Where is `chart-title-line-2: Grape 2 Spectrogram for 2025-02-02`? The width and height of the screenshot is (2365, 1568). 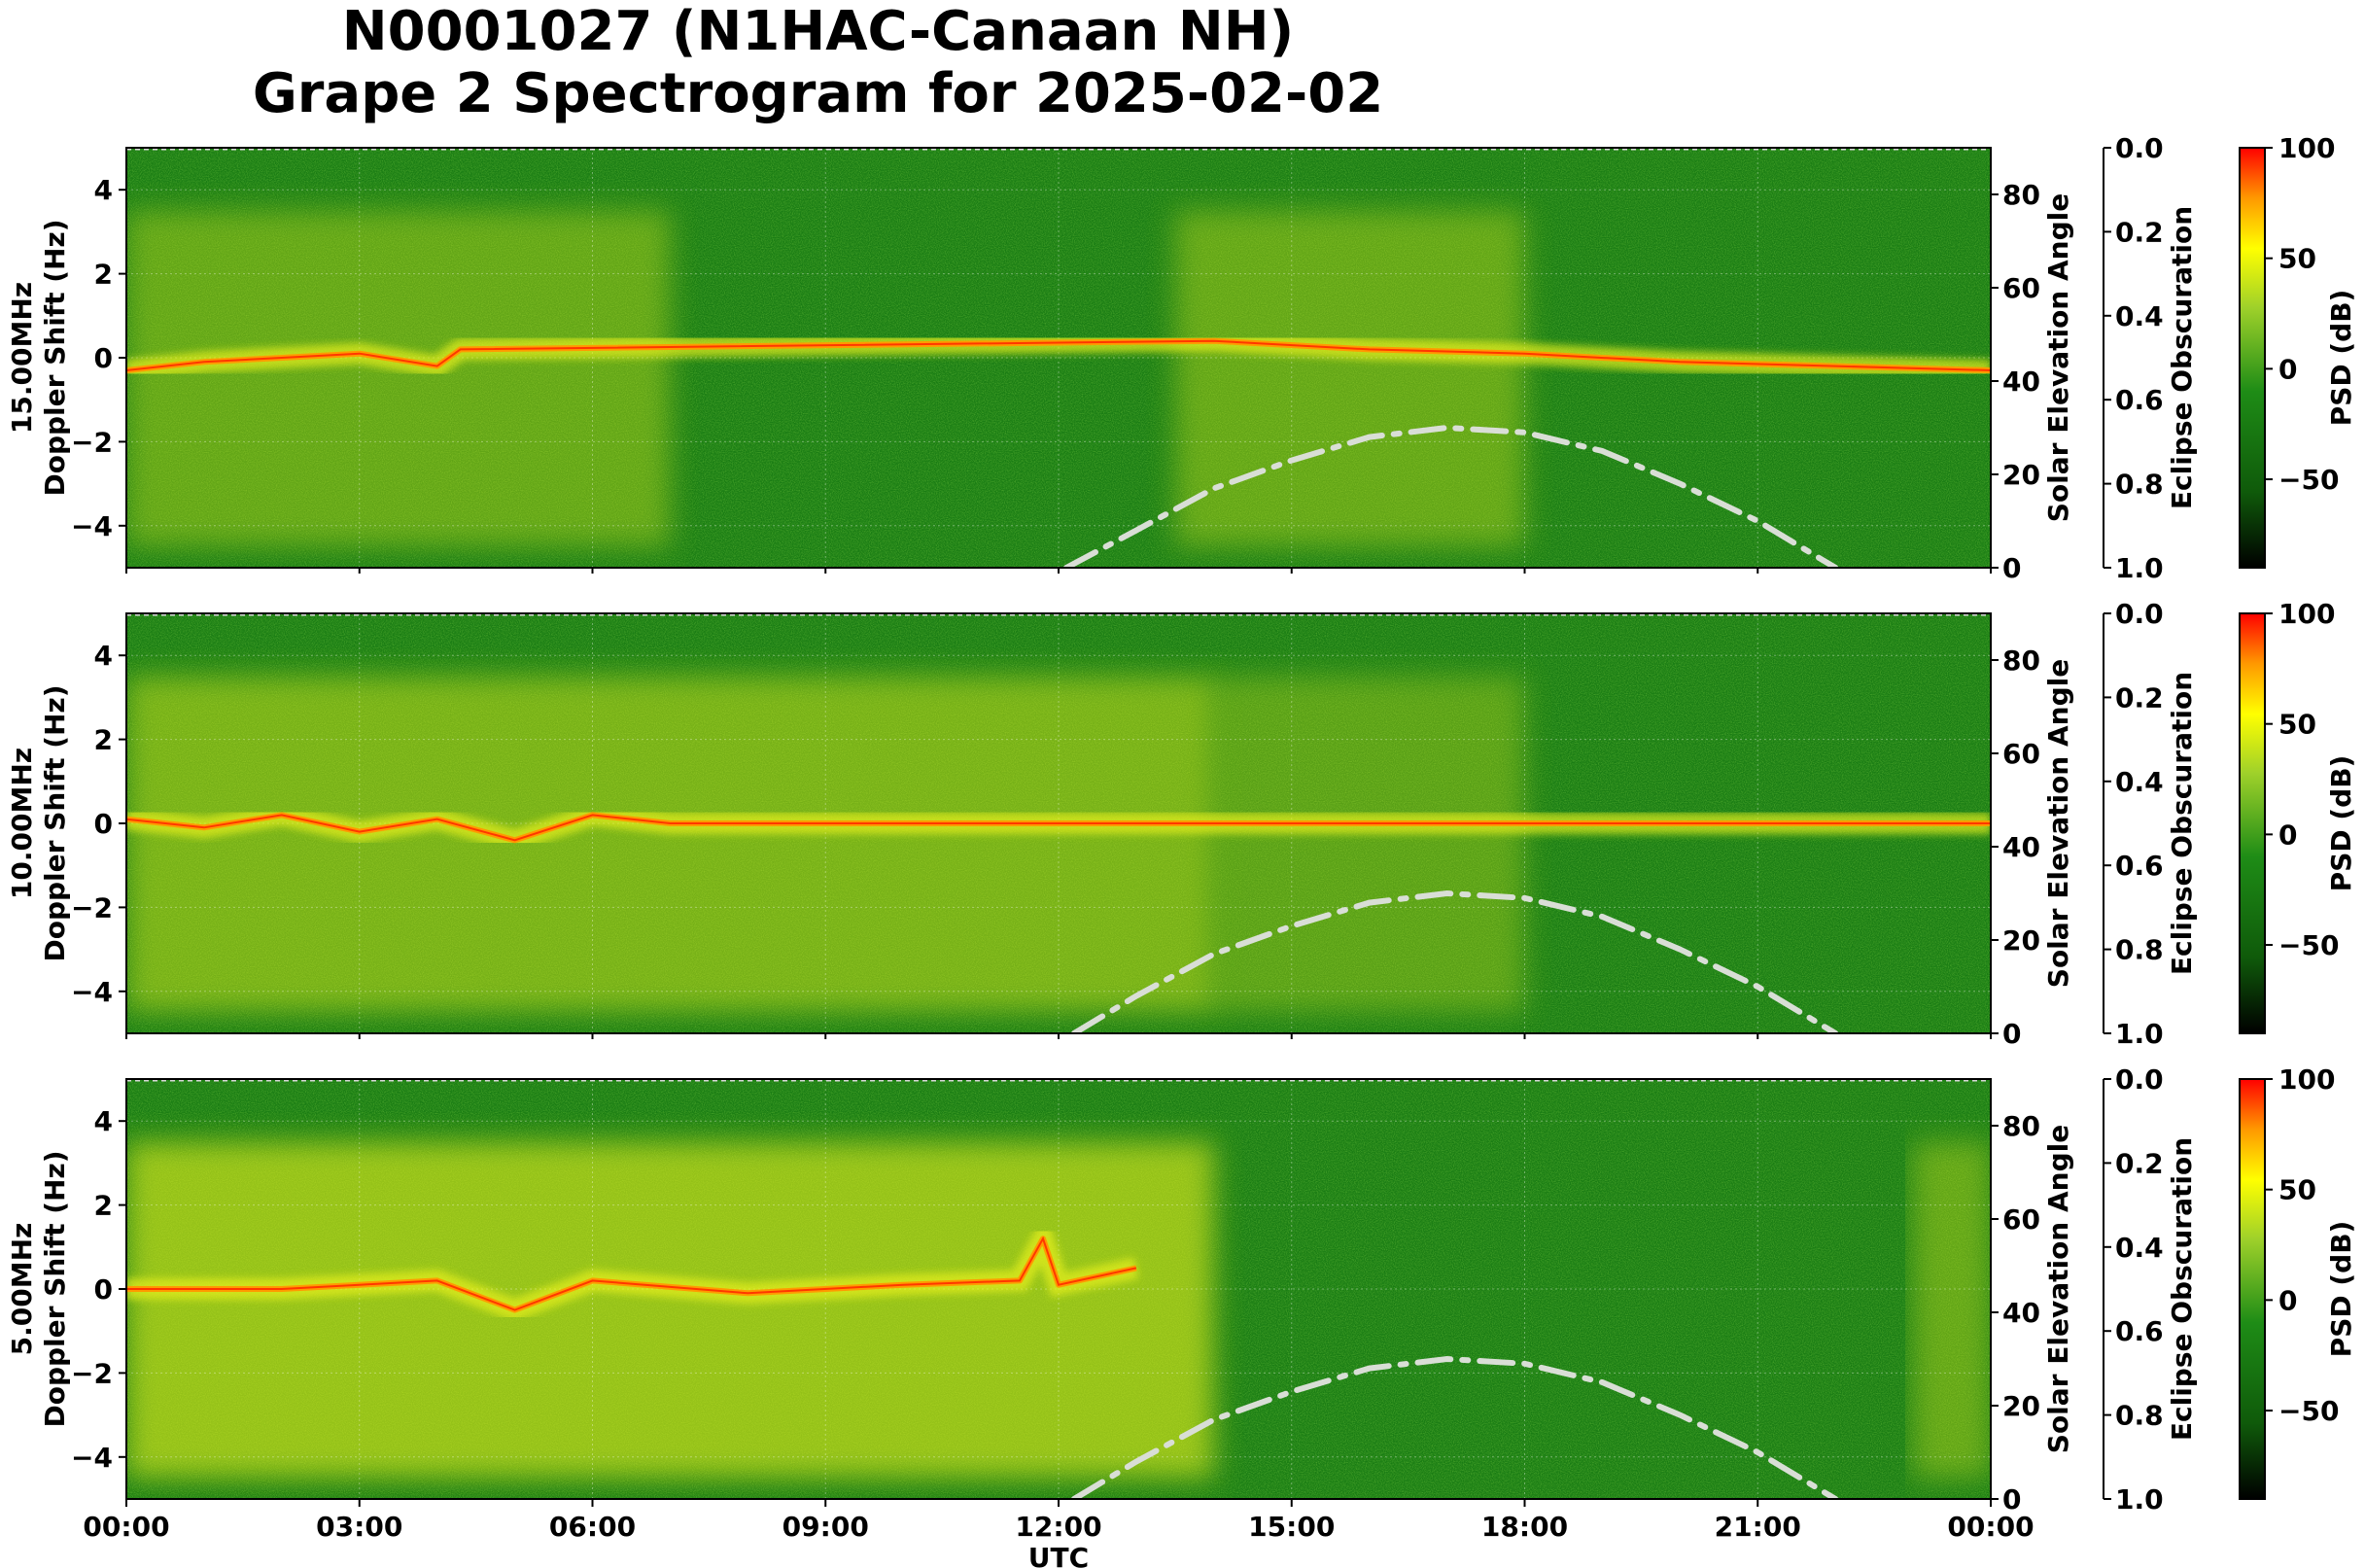 chart-title-line-2: Grape 2 Spectrogram for 2025-02-02 is located at coordinates (818, 93).